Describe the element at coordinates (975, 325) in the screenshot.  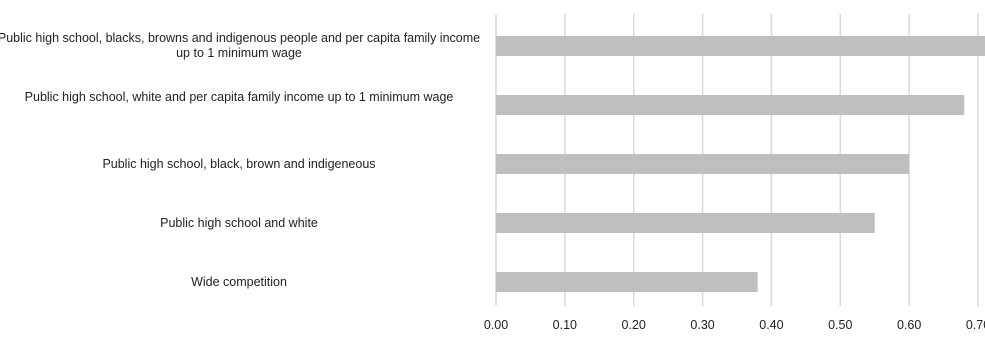
I see `x-tick-label: 0.70` at that location.